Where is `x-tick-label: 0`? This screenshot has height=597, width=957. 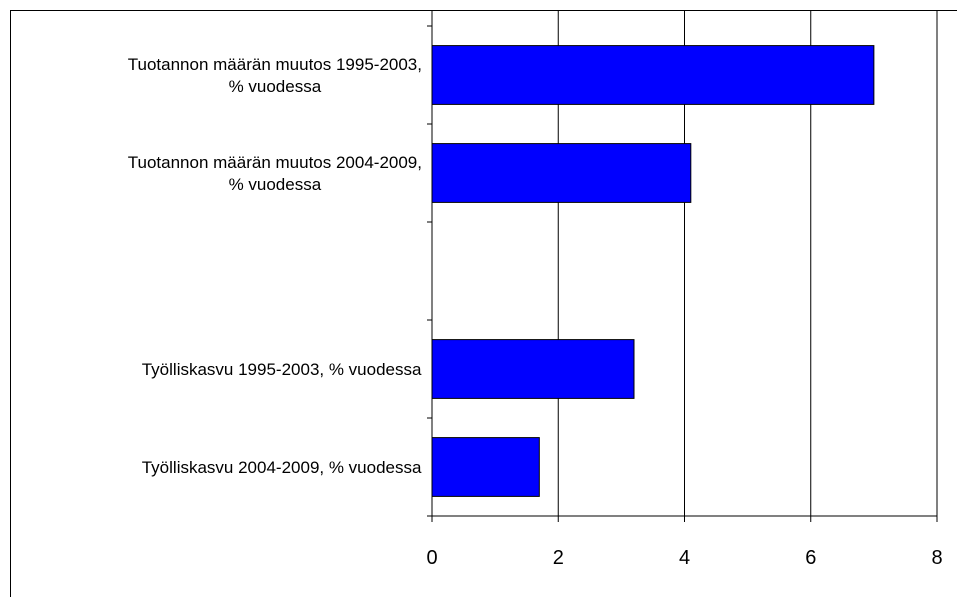
x-tick-label: 0 is located at coordinates (431, 558).